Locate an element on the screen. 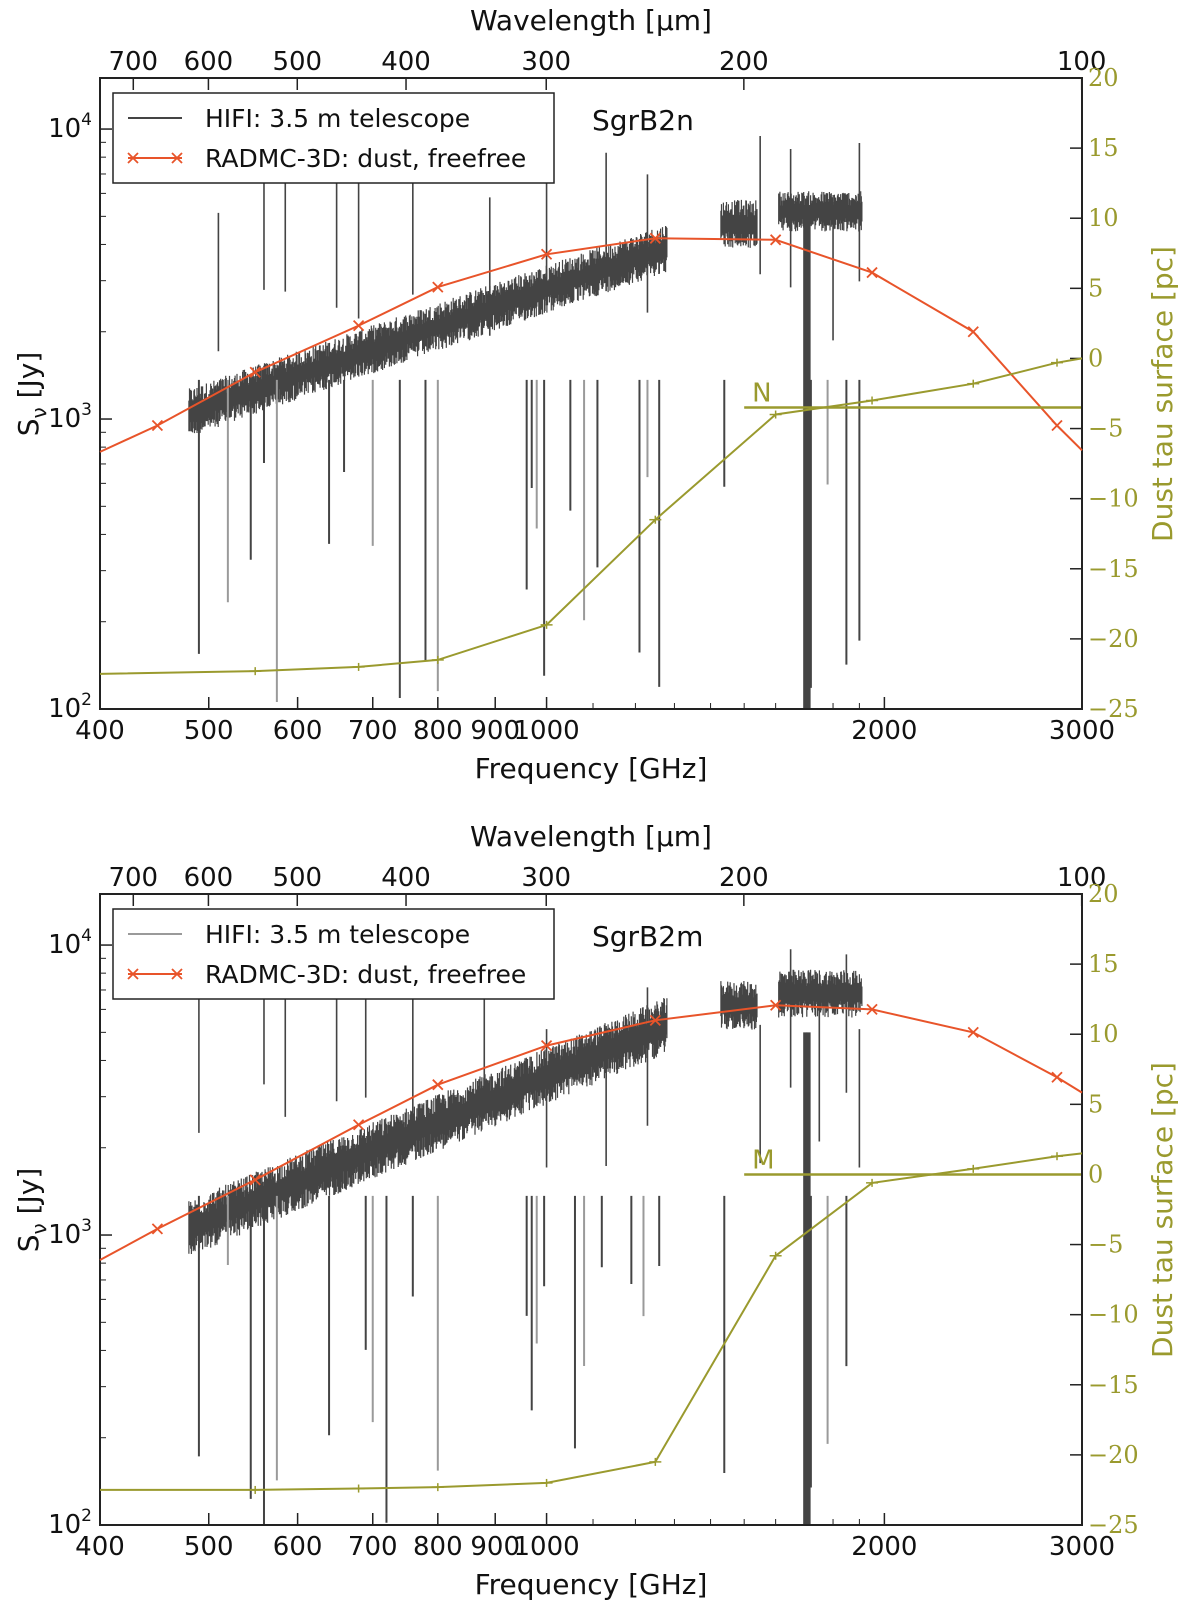 This screenshot has width=1200, height=1612. y2-tick-label: −25 is located at coordinates (1113, 709).